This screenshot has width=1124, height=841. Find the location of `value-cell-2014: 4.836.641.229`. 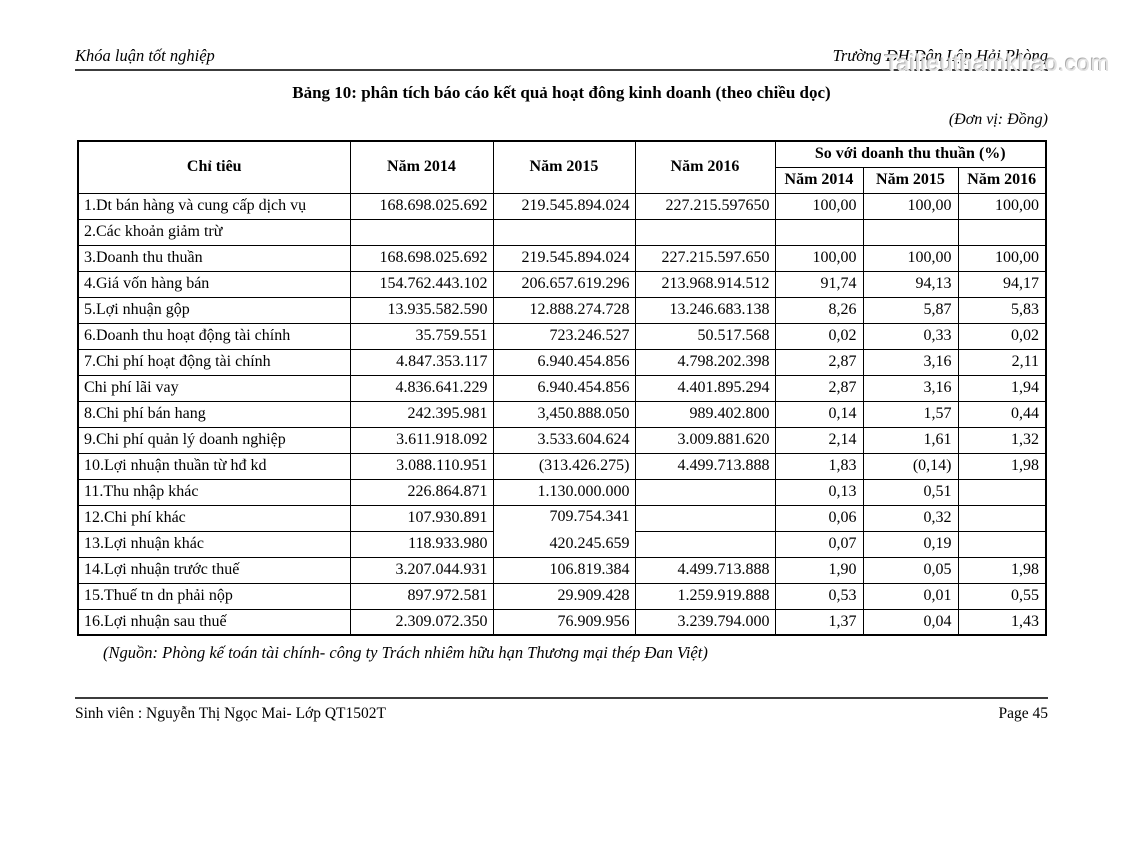

value-cell-2014: 4.836.641.229 is located at coordinates (421, 388).